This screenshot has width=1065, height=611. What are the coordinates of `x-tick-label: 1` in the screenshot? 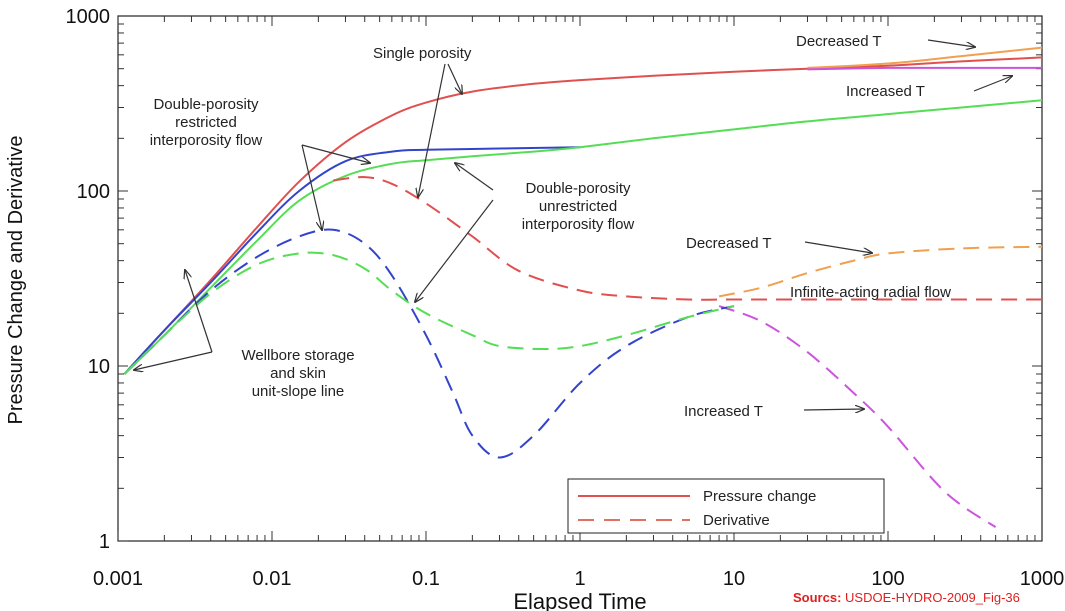 It's located at (579, 579).